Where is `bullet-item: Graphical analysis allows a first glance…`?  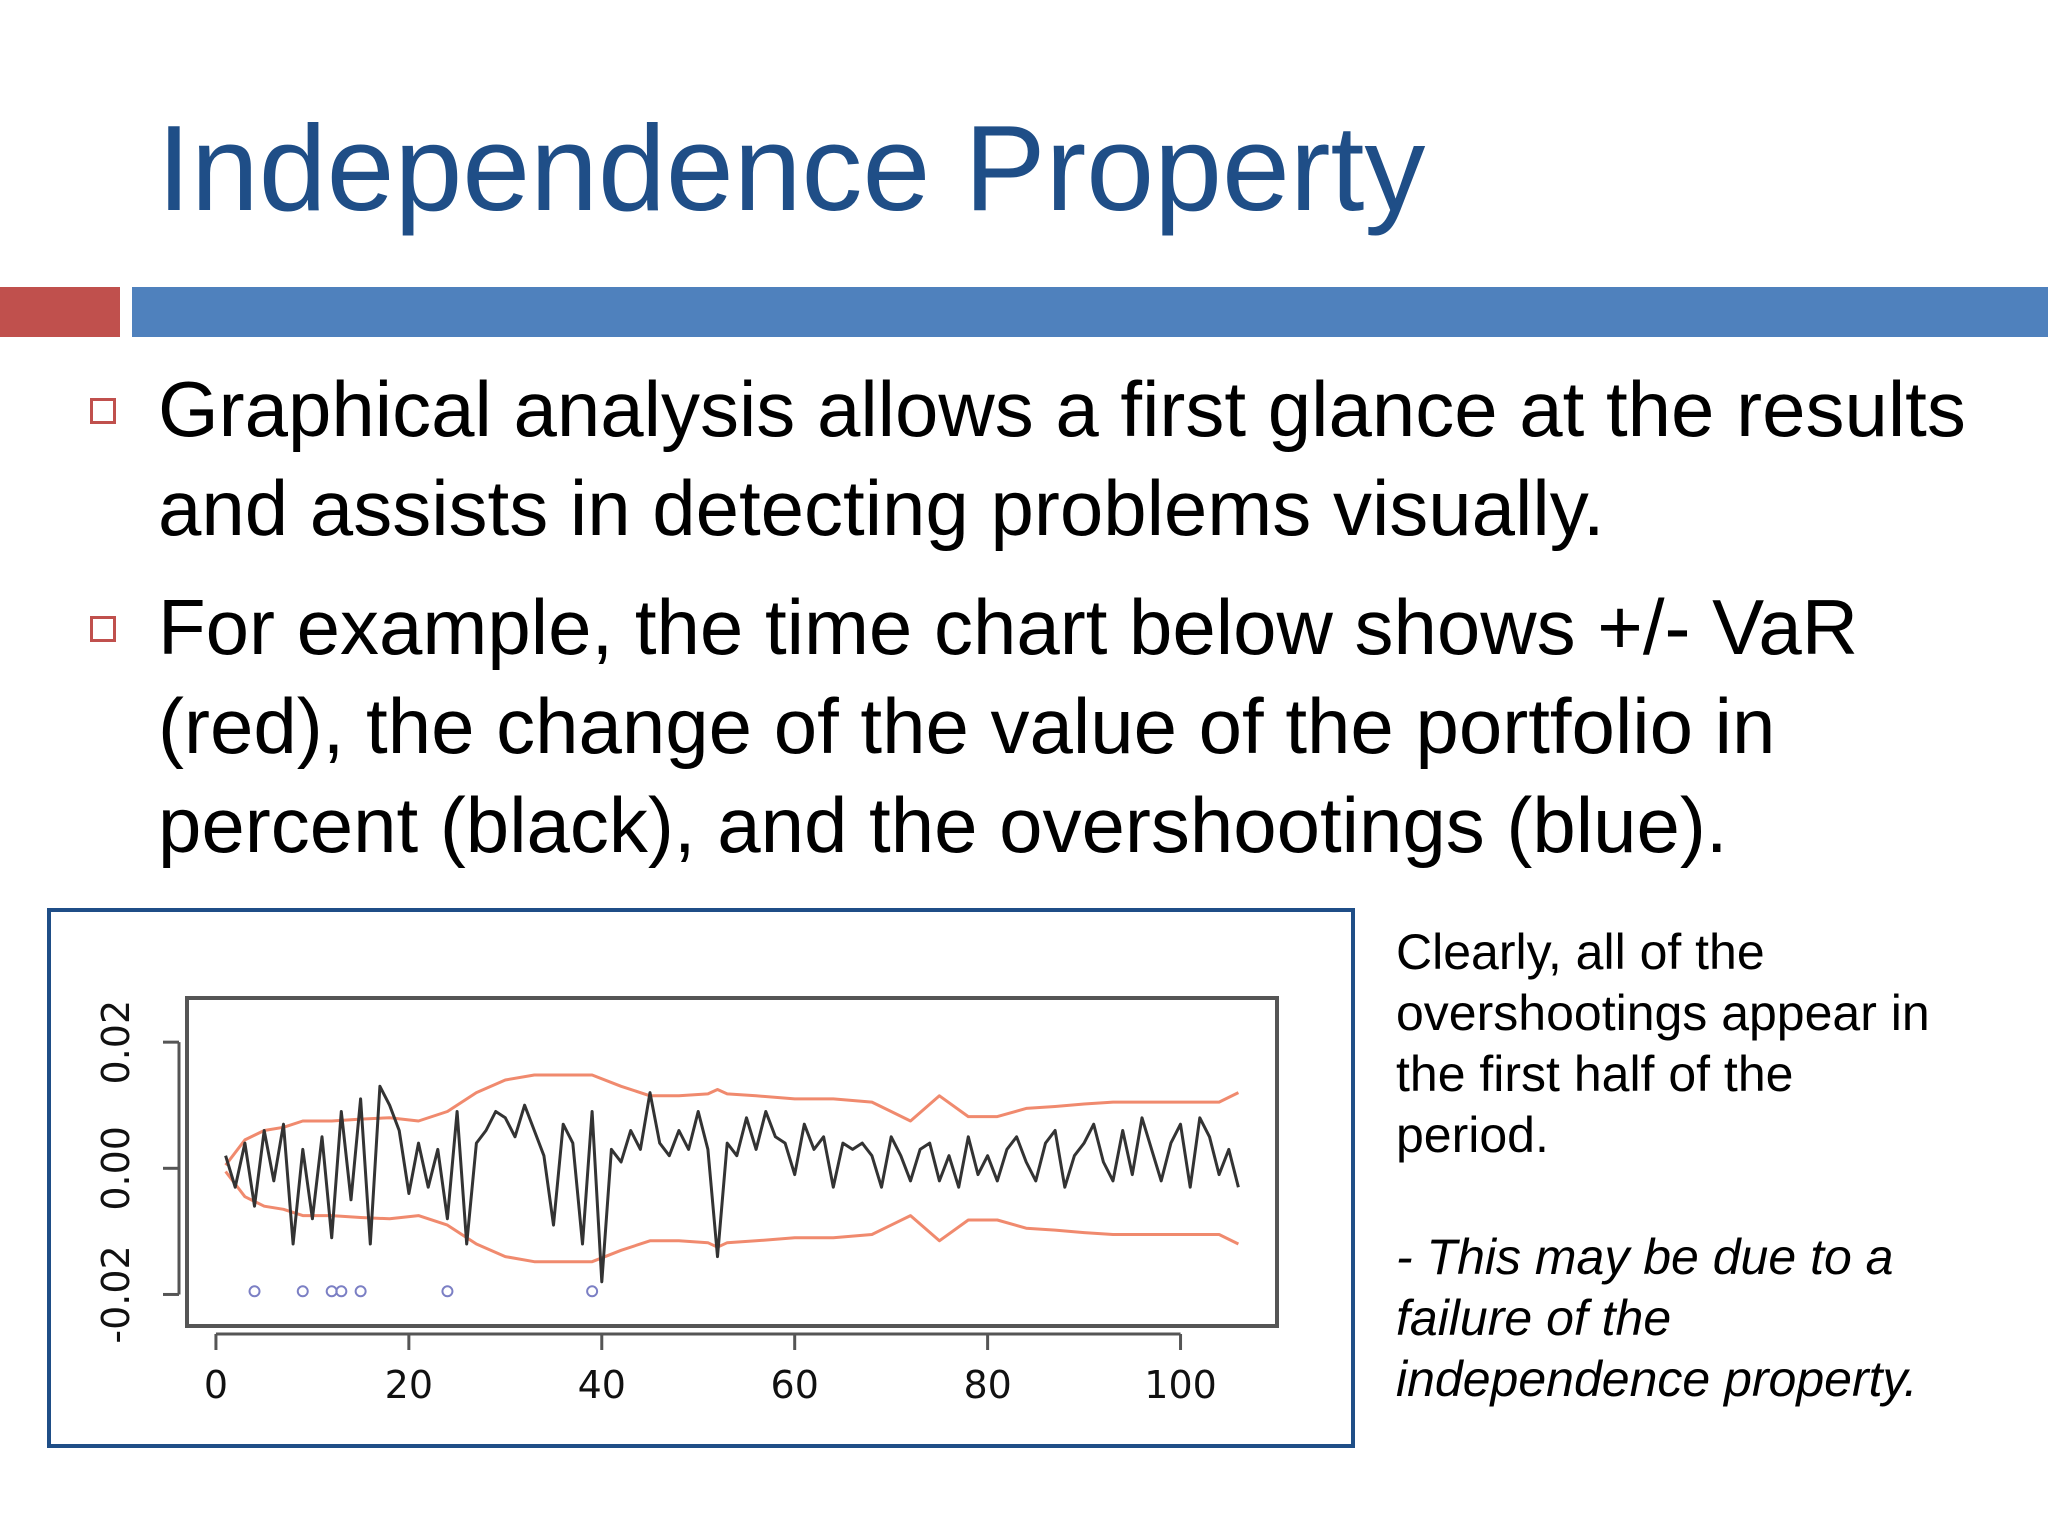
bullet-item: Graphical analysis allows a first glance… is located at coordinates (1045, 459).